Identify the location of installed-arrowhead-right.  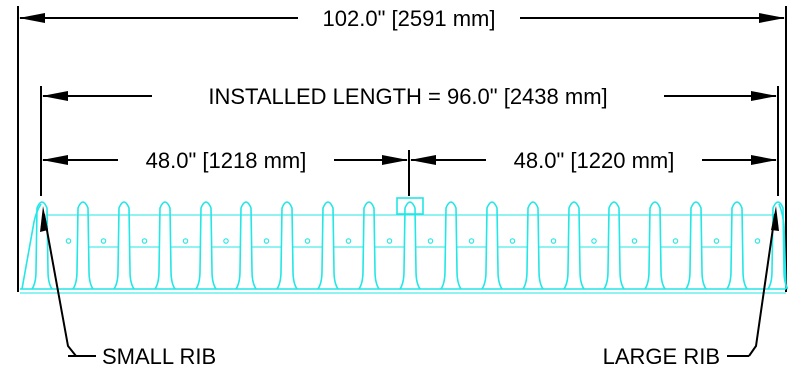
(764, 96).